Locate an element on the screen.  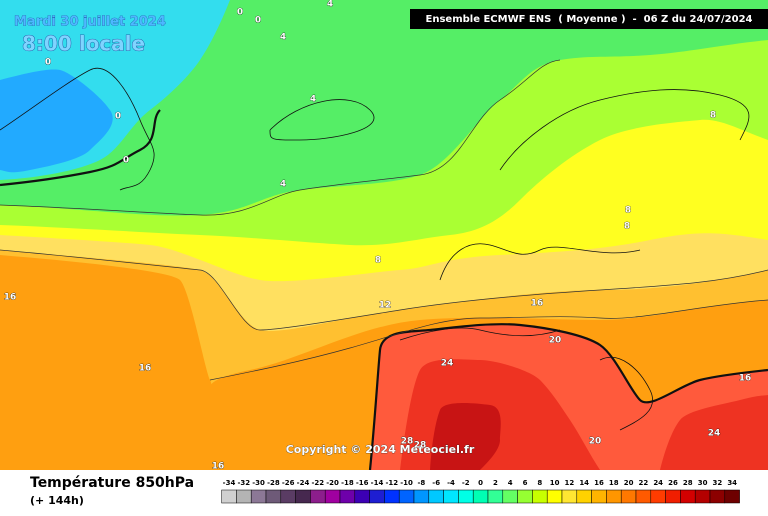
legend-label: 8 is located at coordinates (539, 483).